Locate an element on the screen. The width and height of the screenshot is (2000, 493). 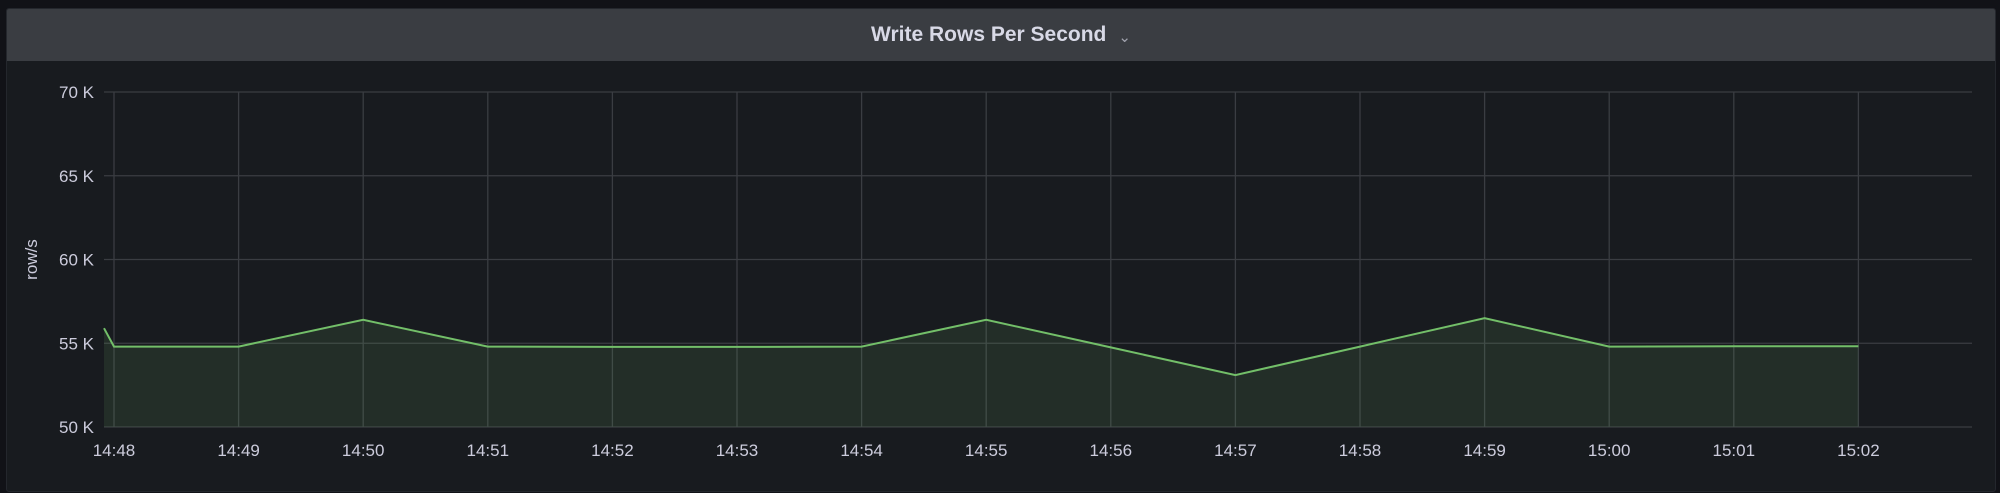
x-tick-label: 14:50 is located at coordinates (363, 450).